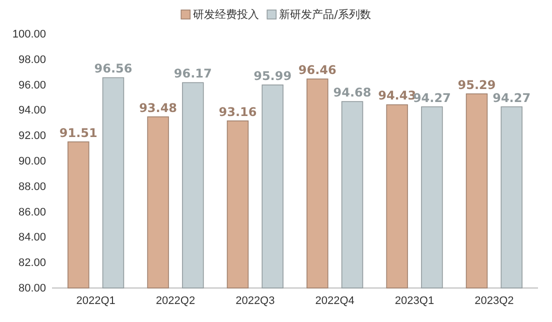 The width and height of the screenshot is (552, 322). Describe the element at coordinates (226, 14) in the screenshot. I see `legend-label: 研发经费投入` at that location.